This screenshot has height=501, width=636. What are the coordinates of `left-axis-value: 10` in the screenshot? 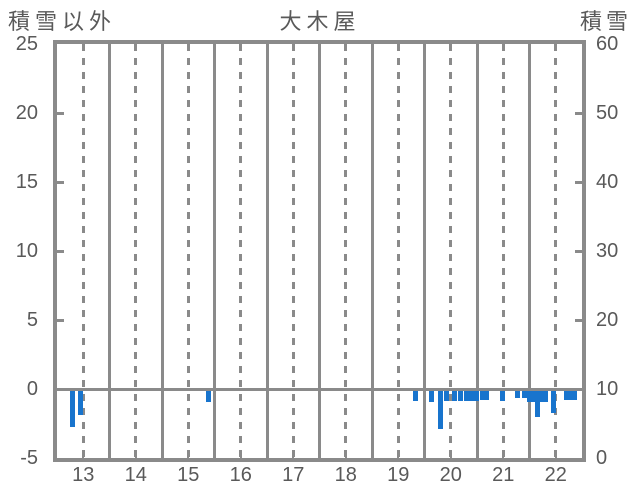 It's located at (26, 251).